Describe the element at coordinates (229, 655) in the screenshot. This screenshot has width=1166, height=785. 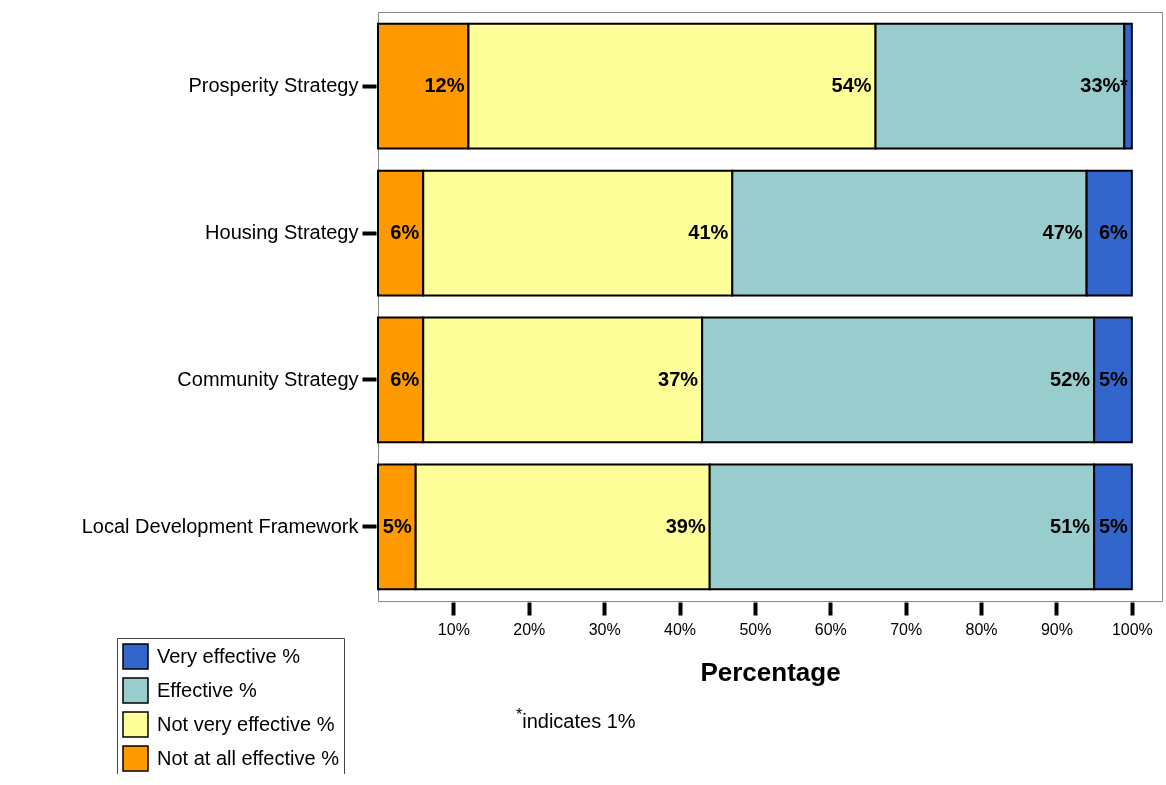
I see `legend-label: Very effective %` at that location.